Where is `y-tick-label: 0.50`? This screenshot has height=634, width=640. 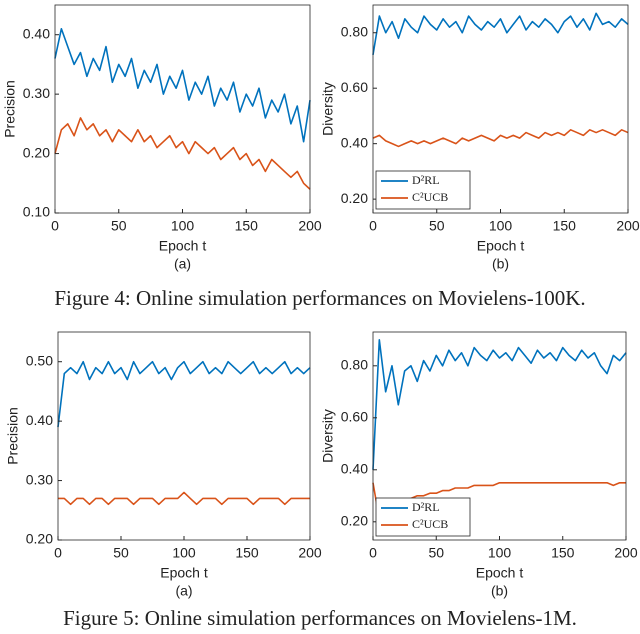
y-tick-label: 0.50 is located at coordinates (39, 360).